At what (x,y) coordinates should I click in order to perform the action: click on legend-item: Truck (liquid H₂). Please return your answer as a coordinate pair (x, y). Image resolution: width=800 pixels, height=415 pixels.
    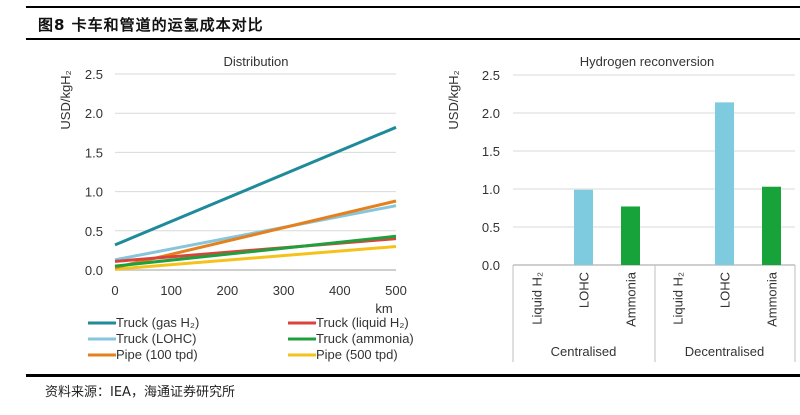
    Looking at the image, I should click on (348, 322).